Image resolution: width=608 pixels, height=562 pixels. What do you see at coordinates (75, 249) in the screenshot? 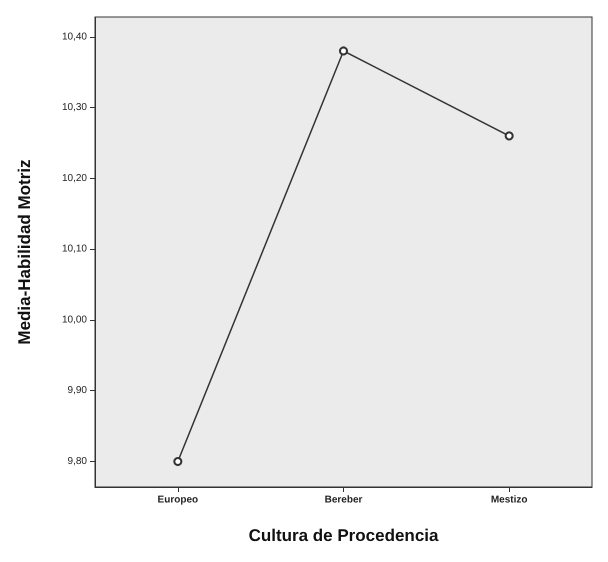
I see `y-tick-label: 10,10` at bounding box center [75, 249].